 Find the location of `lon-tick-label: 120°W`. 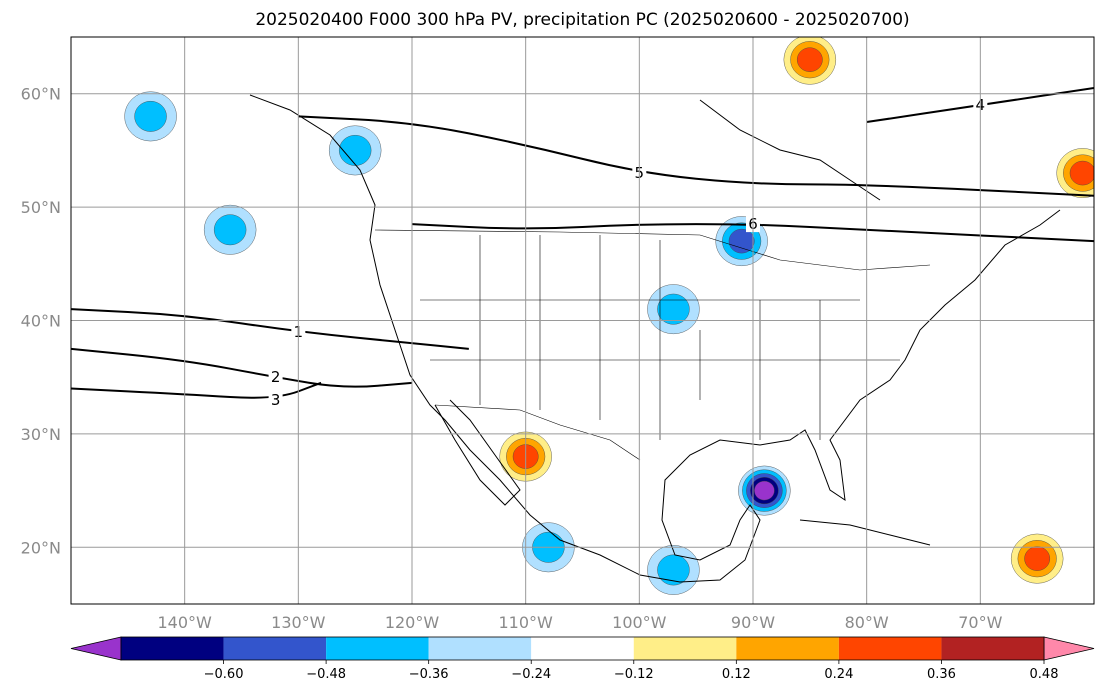

lon-tick-label: 120°W is located at coordinates (412, 622).